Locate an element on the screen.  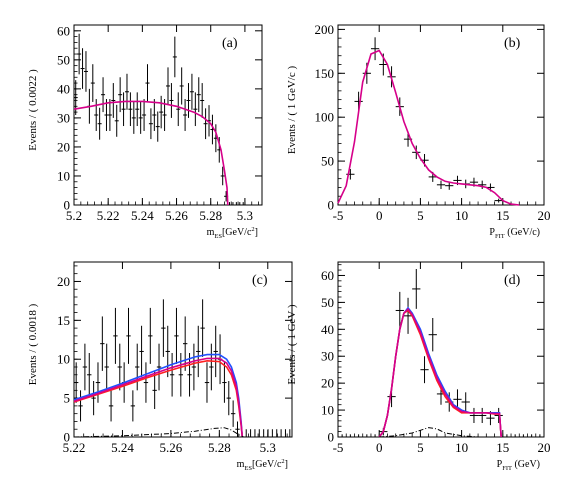
y-tick-label: 15 is located at coordinates (63, 320).